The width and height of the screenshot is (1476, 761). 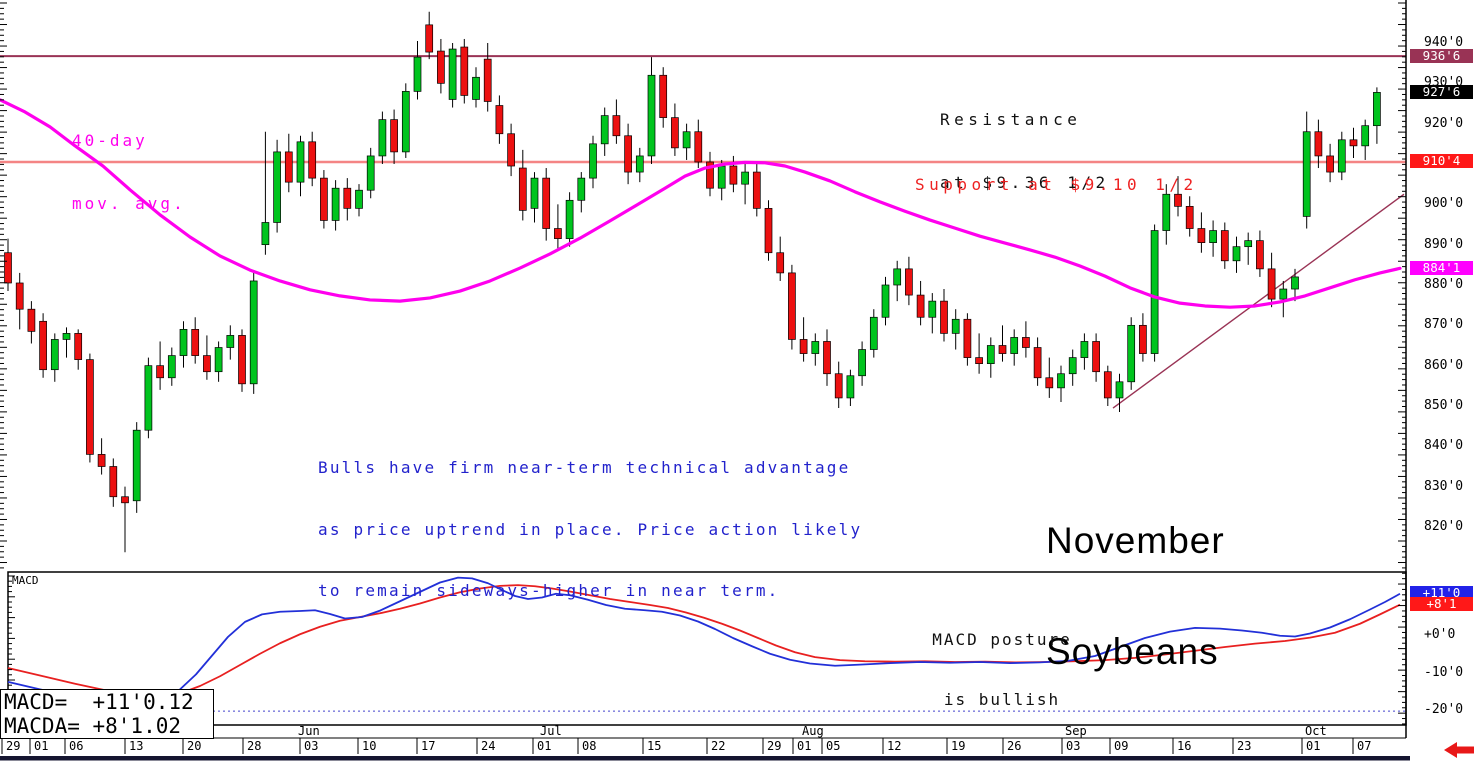 I want to click on resistance-label: Resistance at $9.36 1/2, so click(x=1025, y=151).